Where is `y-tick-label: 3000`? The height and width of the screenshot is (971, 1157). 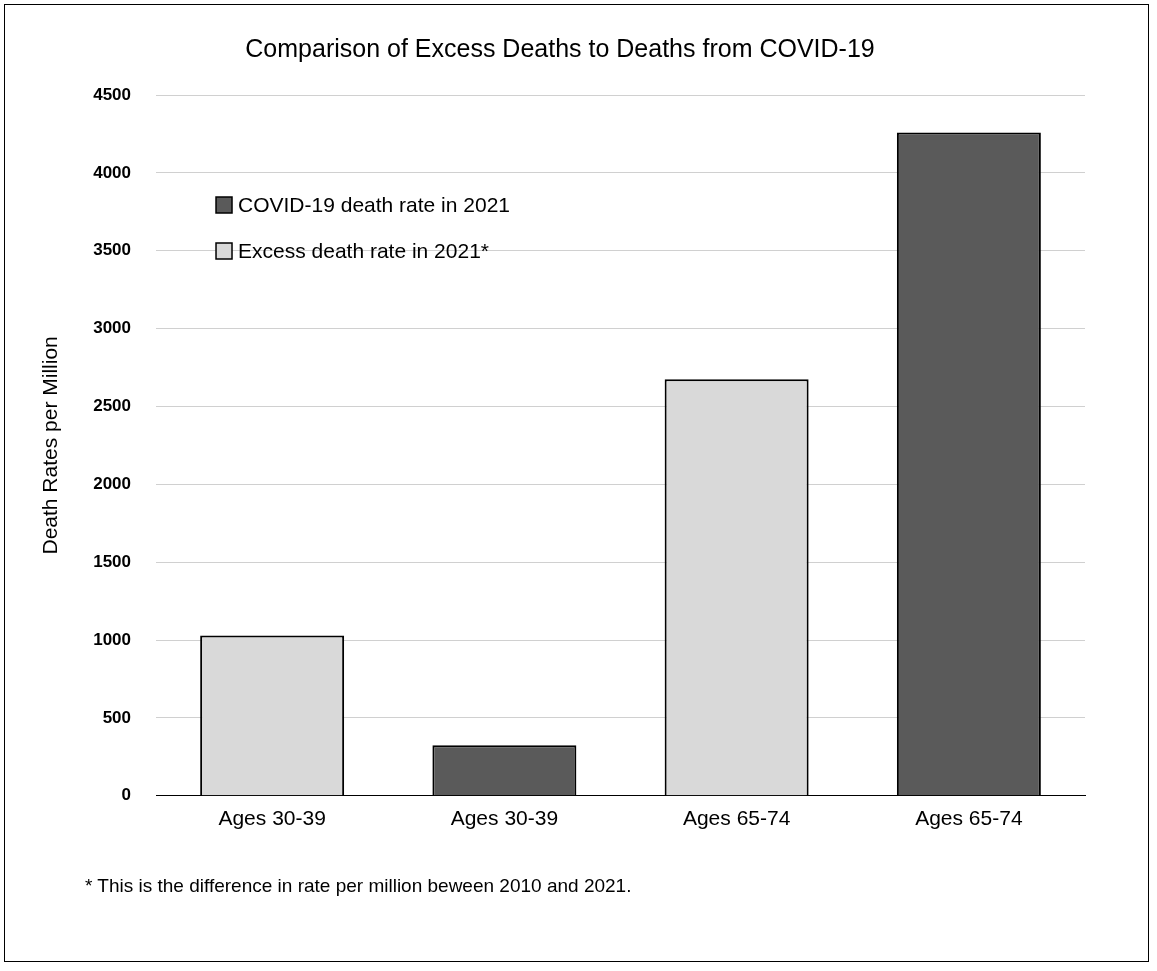 y-tick-label: 3000 is located at coordinates (112, 328).